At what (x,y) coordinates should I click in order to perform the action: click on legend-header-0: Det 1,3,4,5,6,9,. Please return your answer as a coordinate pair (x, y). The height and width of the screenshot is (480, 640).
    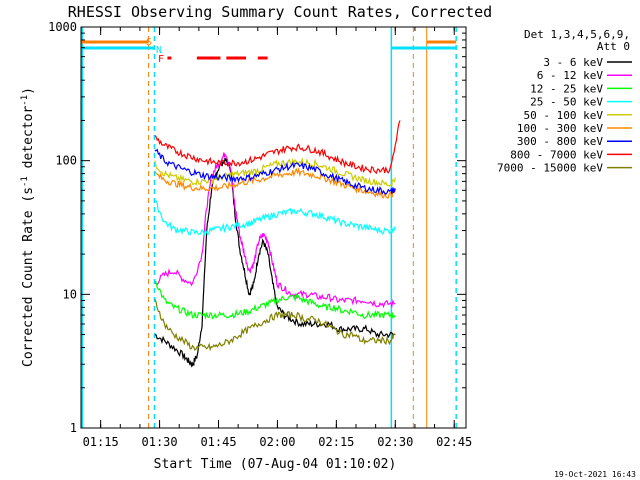
    Looking at the image, I should click on (577, 34).